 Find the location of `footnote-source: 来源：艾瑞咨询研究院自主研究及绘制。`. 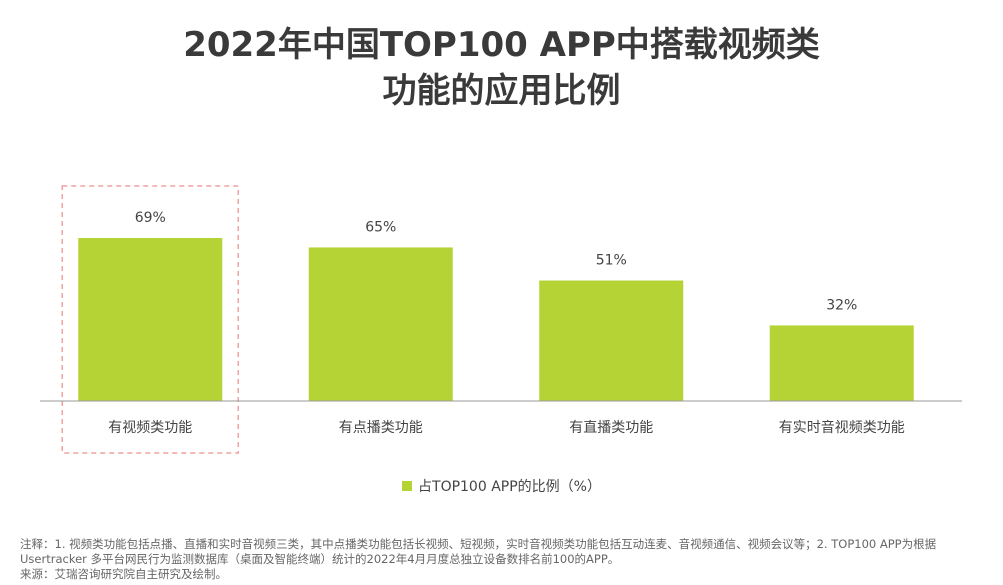

footnote-source: 来源：艾瑞咨询研究院自主研究及绘制。 is located at coordinates (123, 574).